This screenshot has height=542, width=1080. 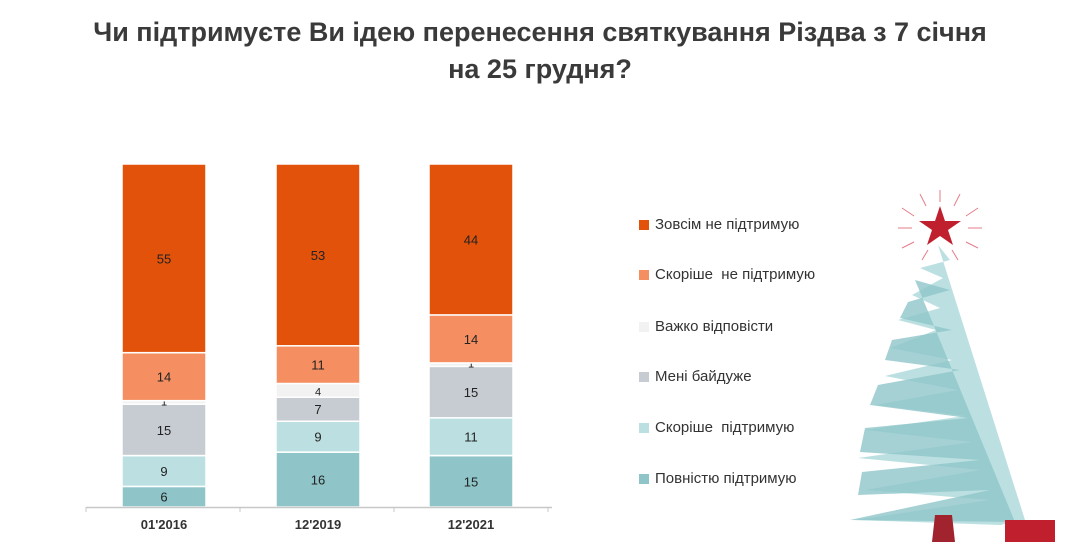 I want to click on legend-item: Зовсім не підтримую, so click(x=719, y=224).